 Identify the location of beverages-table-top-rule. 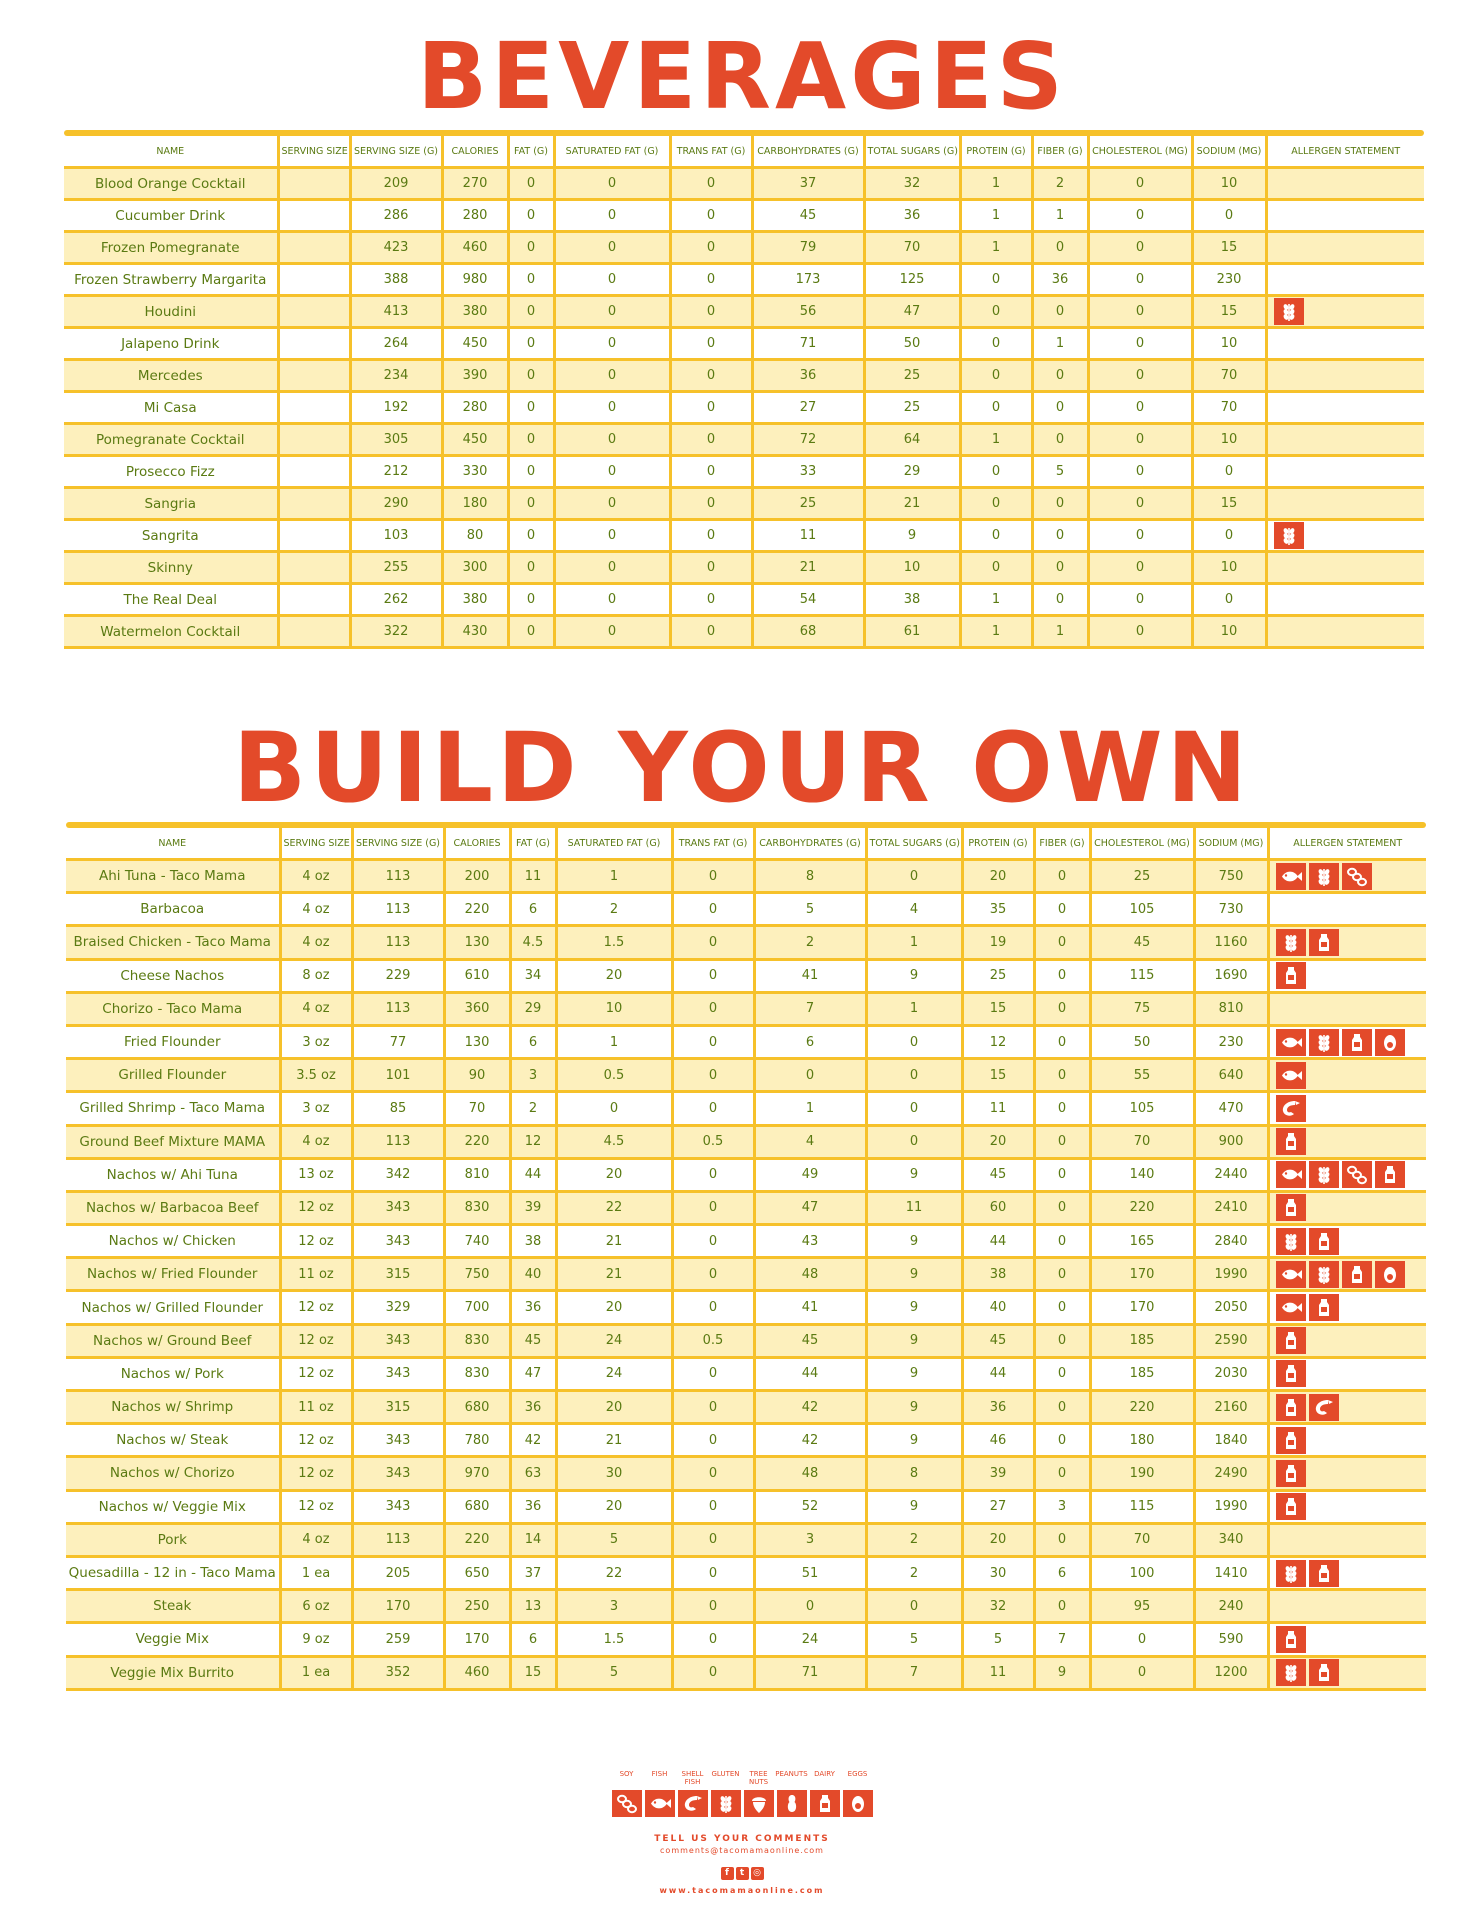
(744, 133).